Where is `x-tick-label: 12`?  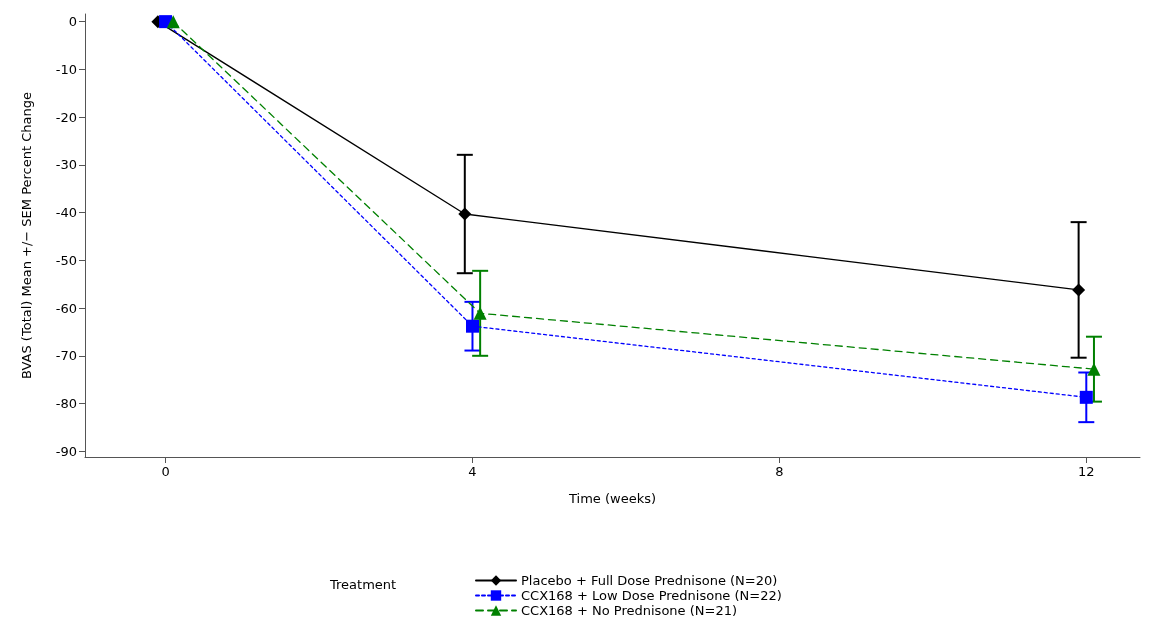
x-tick-label: 12 is located at coordinates (1086, 471).